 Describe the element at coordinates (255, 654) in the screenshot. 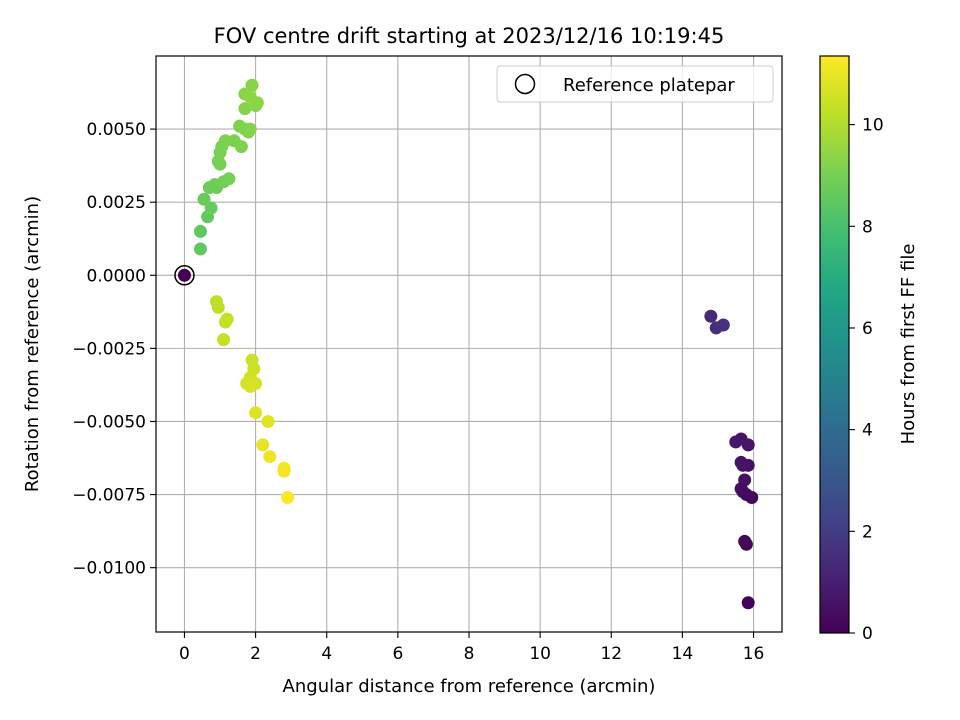

I see `x-tick-label: 2` at that location.